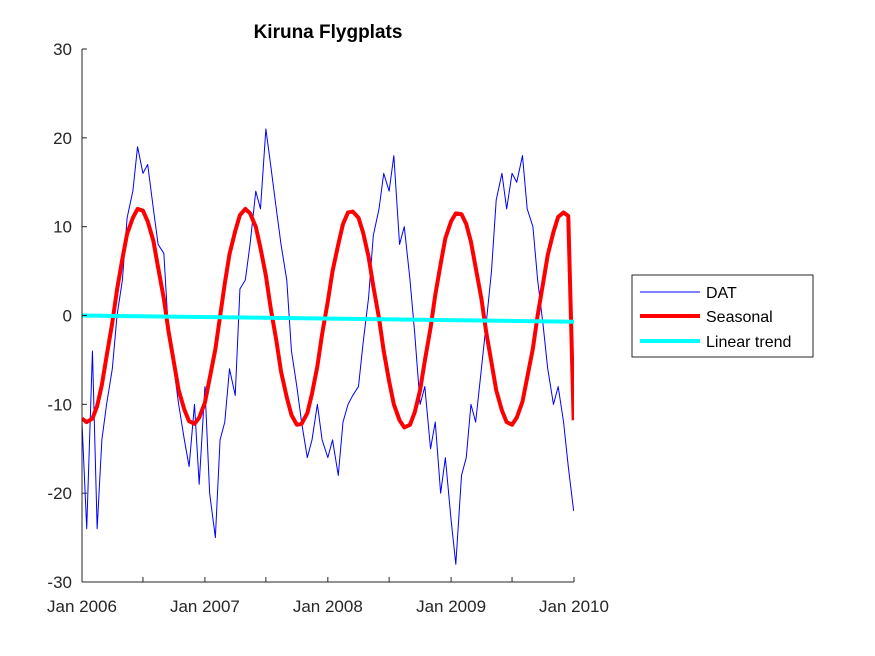 Image resolution: width=875 pixels, height=656 pixels. I want to click on legend-label-seasonal: Seasonal, so click(739, 317).